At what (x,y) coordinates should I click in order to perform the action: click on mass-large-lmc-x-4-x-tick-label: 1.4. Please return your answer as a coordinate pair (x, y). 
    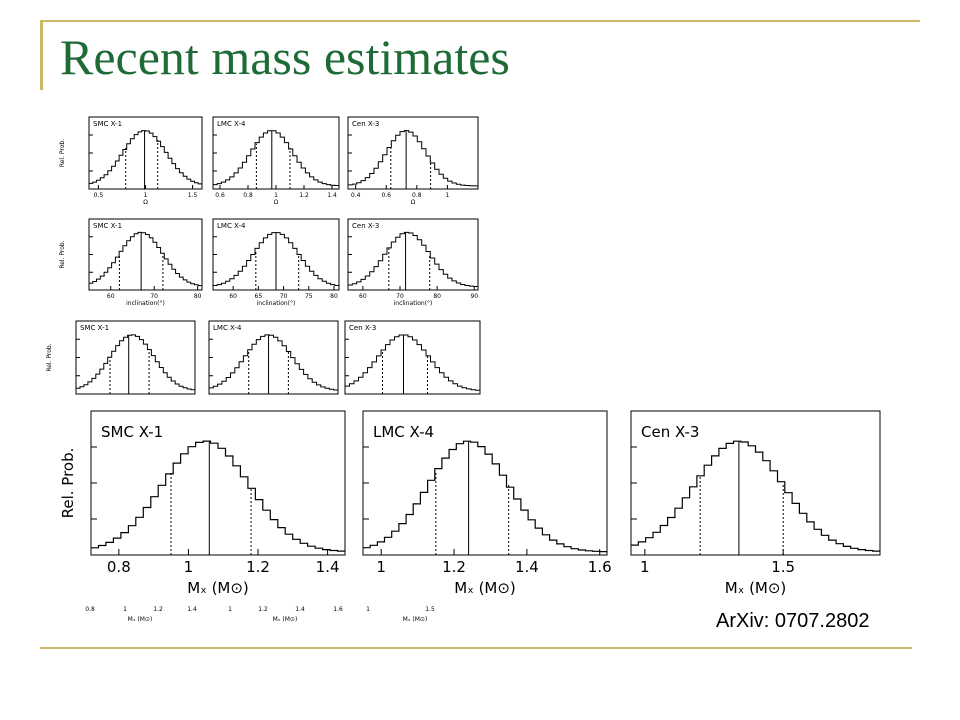
    Looking at the image, I should click on (527, 567).